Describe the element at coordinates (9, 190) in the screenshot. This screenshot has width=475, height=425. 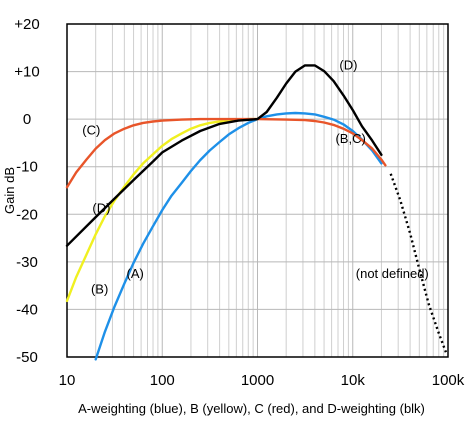
I see `y-axis-label: Gain dB` at that location.